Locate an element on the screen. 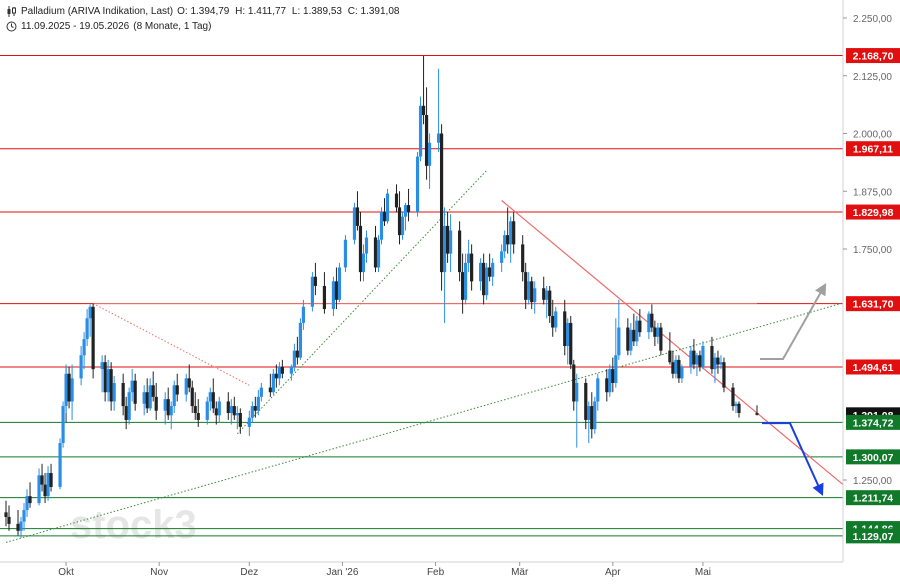 This screenshot has width=900, height=585. period-info: (8 Monate, 1 Tag) is located at coordinates (172, 26).